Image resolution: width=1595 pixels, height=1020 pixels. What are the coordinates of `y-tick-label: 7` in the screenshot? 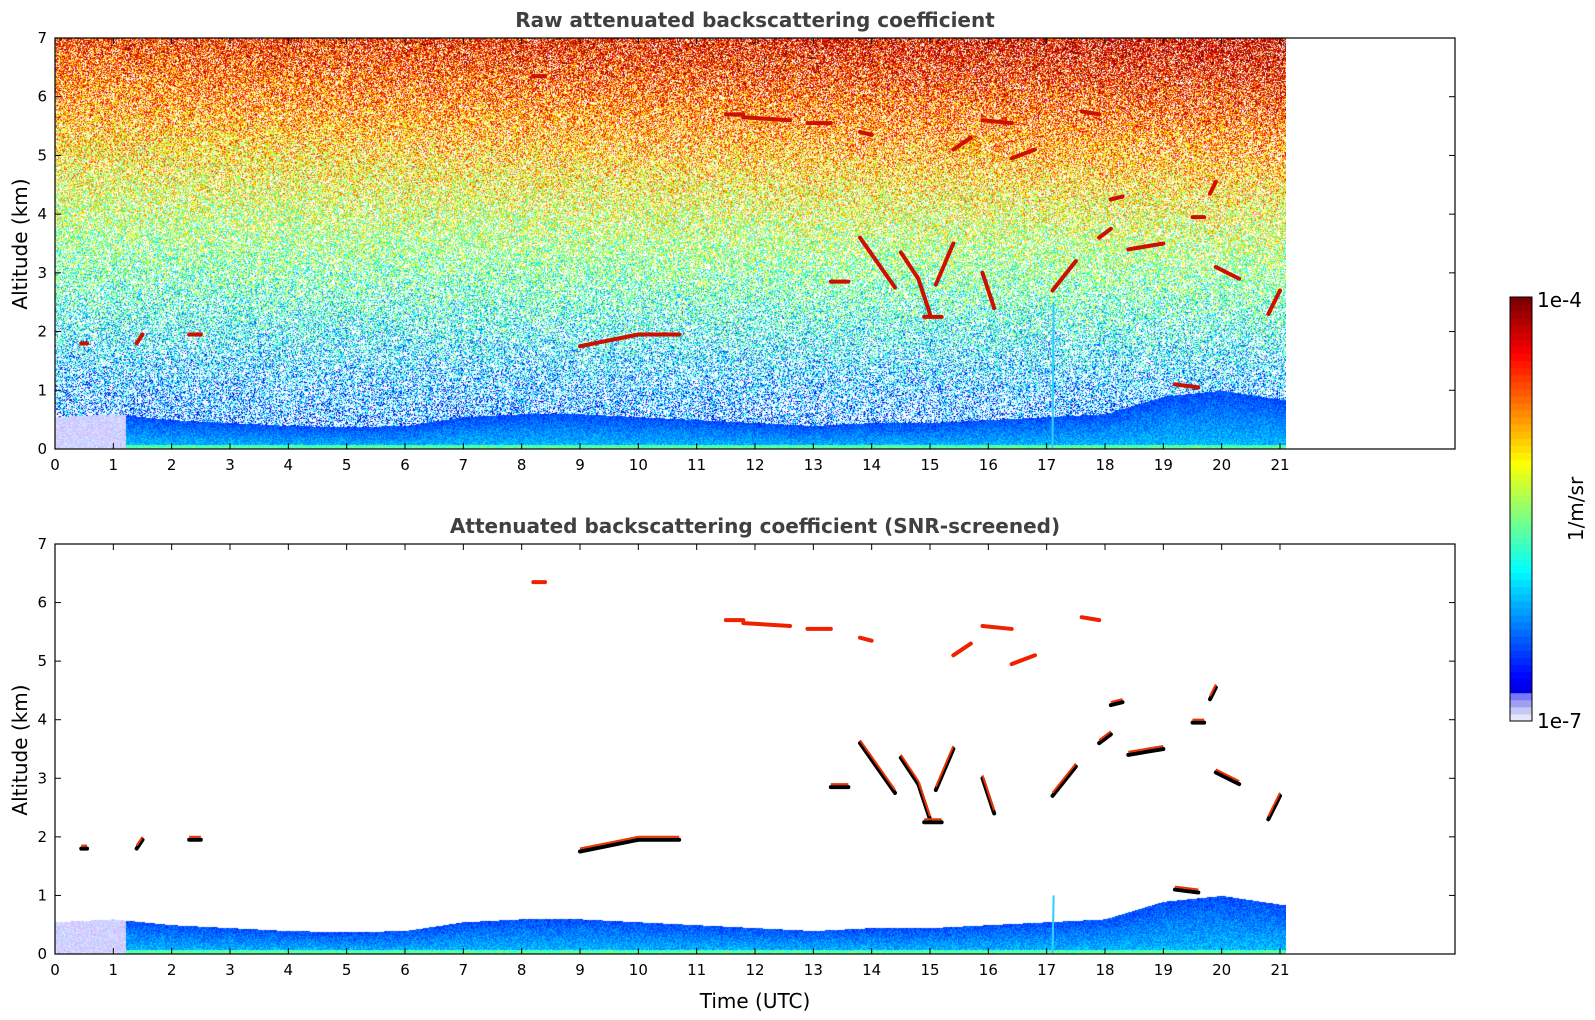 It's located at (42, 38).